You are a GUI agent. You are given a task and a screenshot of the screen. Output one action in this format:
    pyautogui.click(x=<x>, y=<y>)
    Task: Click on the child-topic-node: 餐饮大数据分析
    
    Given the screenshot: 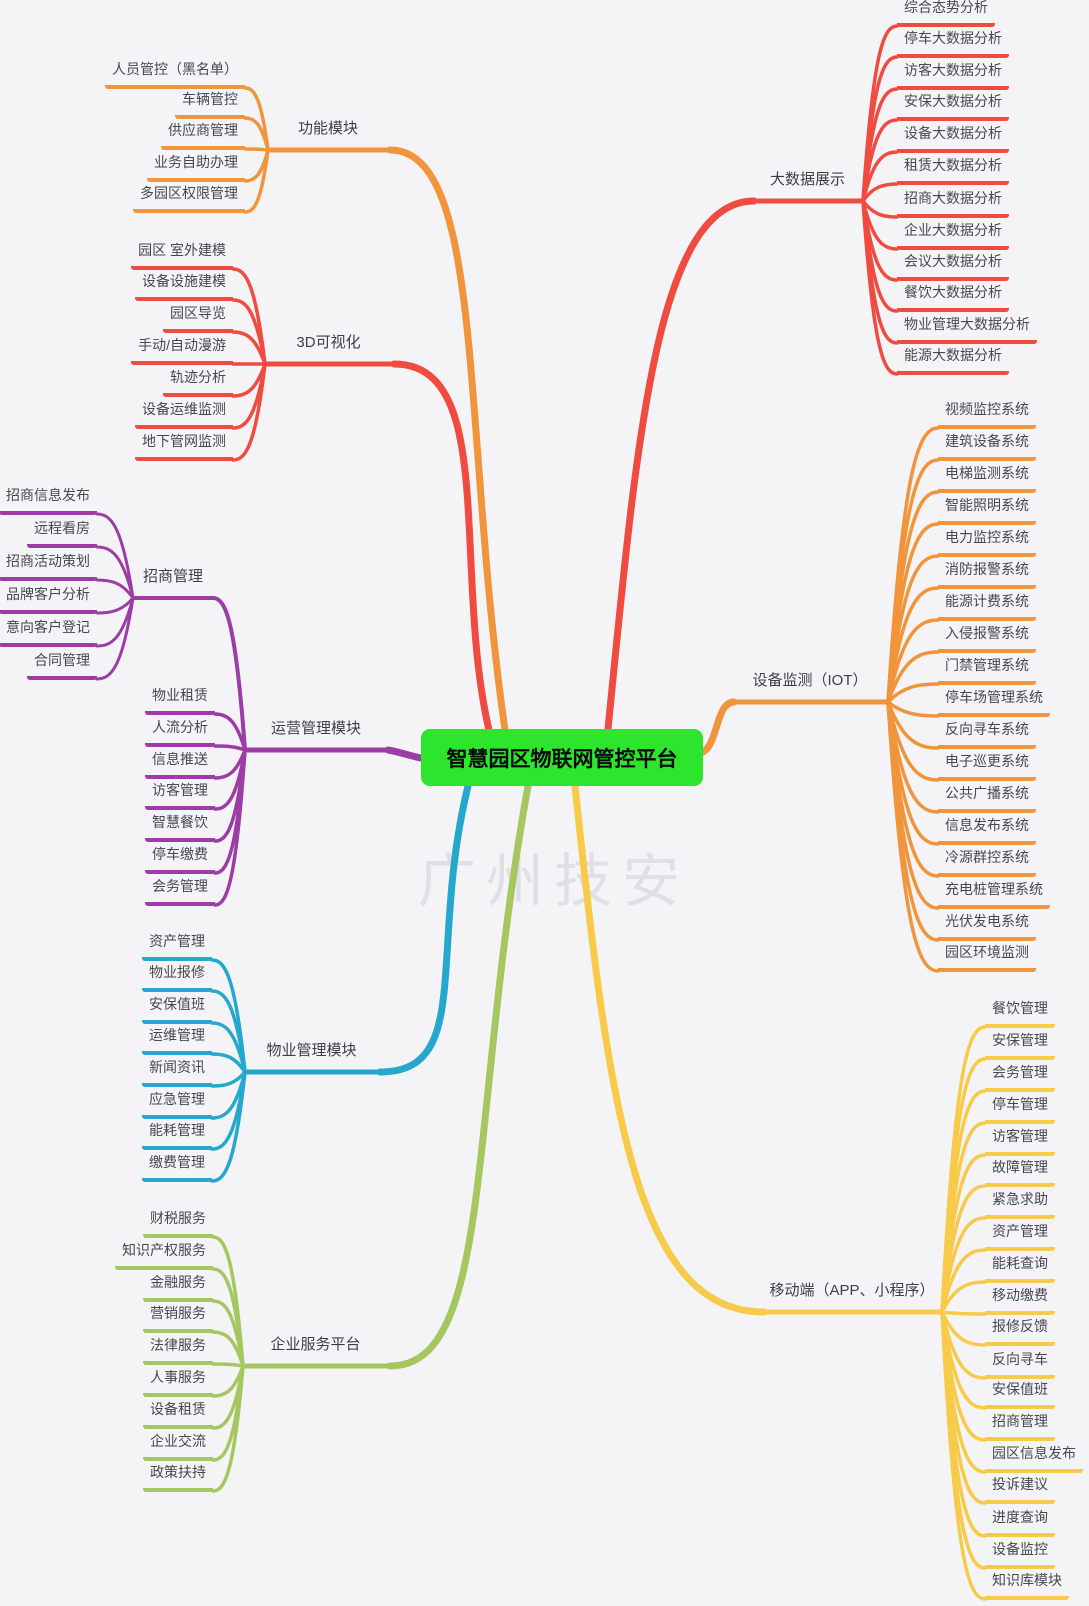 What is the action you would take?
    pyautogui.click(x=953, y=297)
    